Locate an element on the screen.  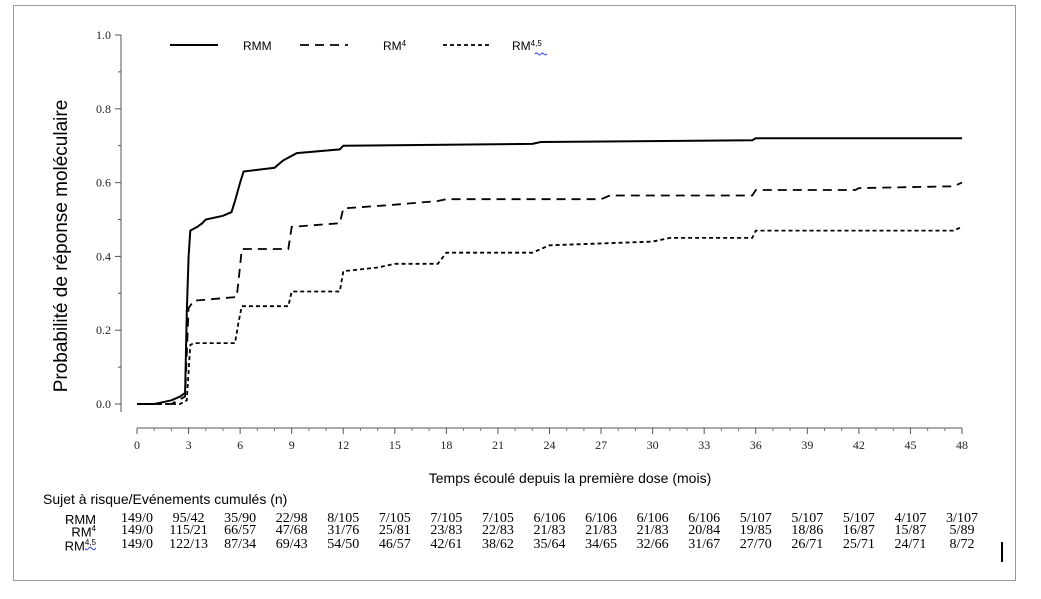
text-cursor is located at coordinates (1002, 552).